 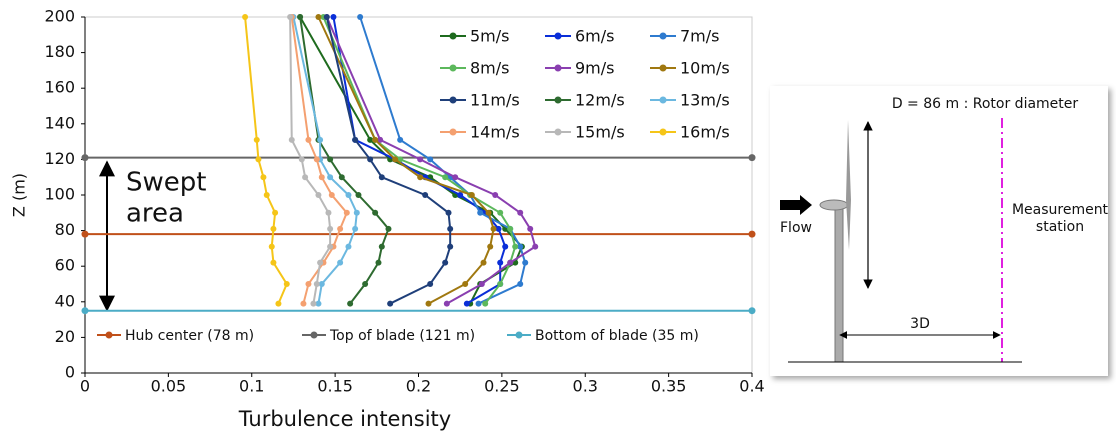 What do you see at coordinates (705, 132) in the screenshot?
I see `legend-label: 16m/s` at bounding box center [705, 132].